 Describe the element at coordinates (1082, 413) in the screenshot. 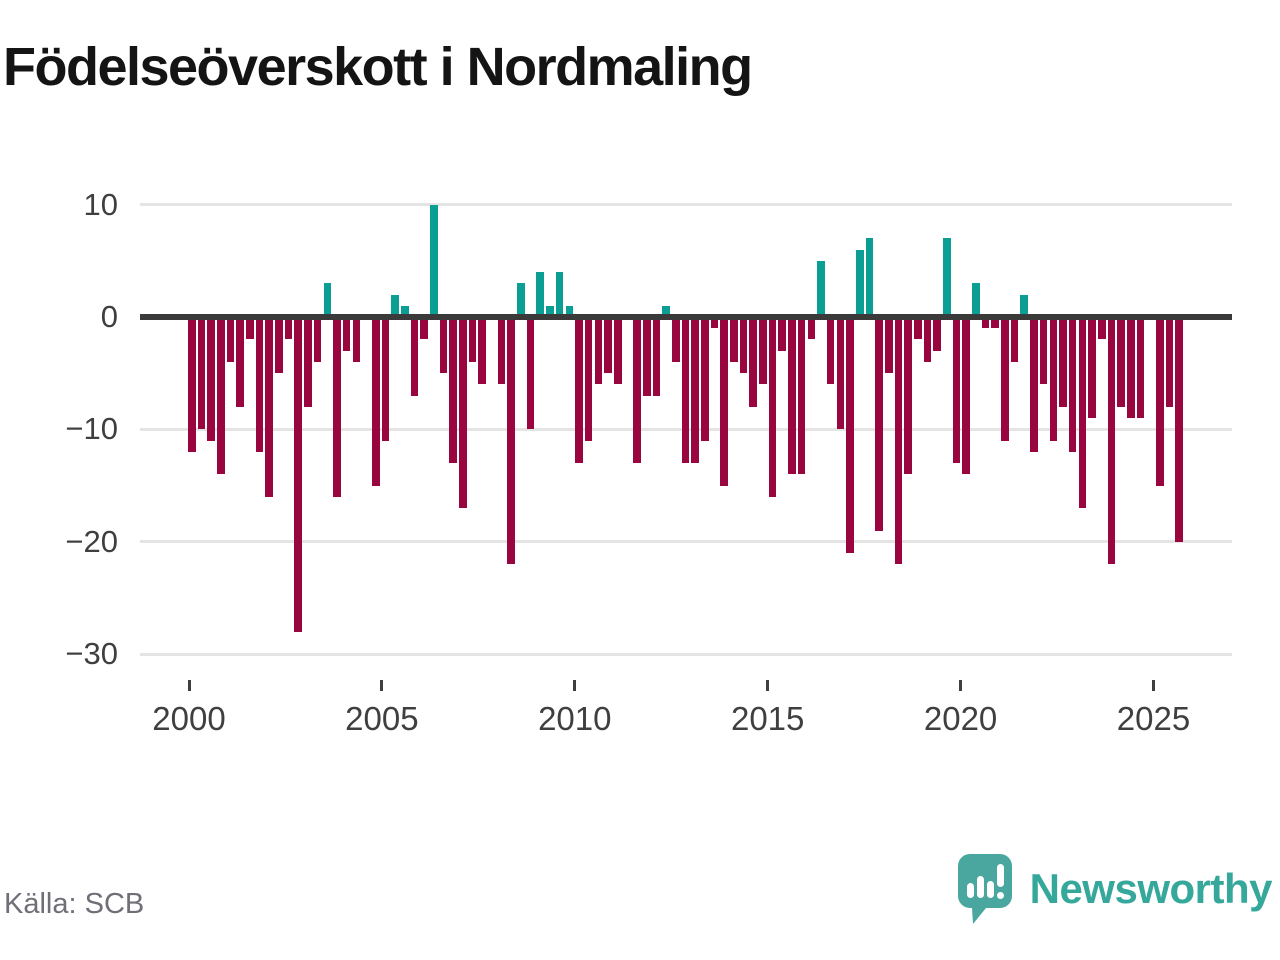

I see `bar-2023-q1` at that location.